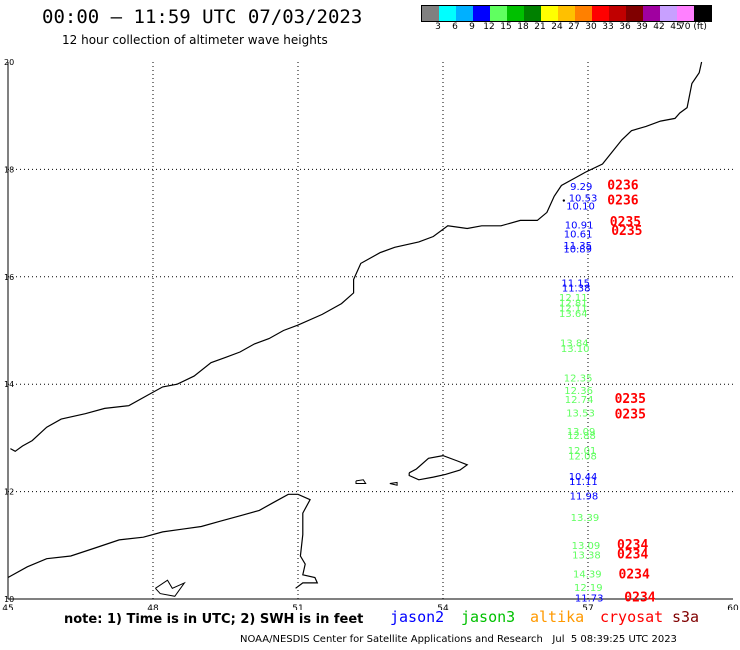  I want to click on colorbar-labels: 3 6 9 12 15 18 21 24 27 30 33 36 39 42 45 70 (ft), so click(580, 28).